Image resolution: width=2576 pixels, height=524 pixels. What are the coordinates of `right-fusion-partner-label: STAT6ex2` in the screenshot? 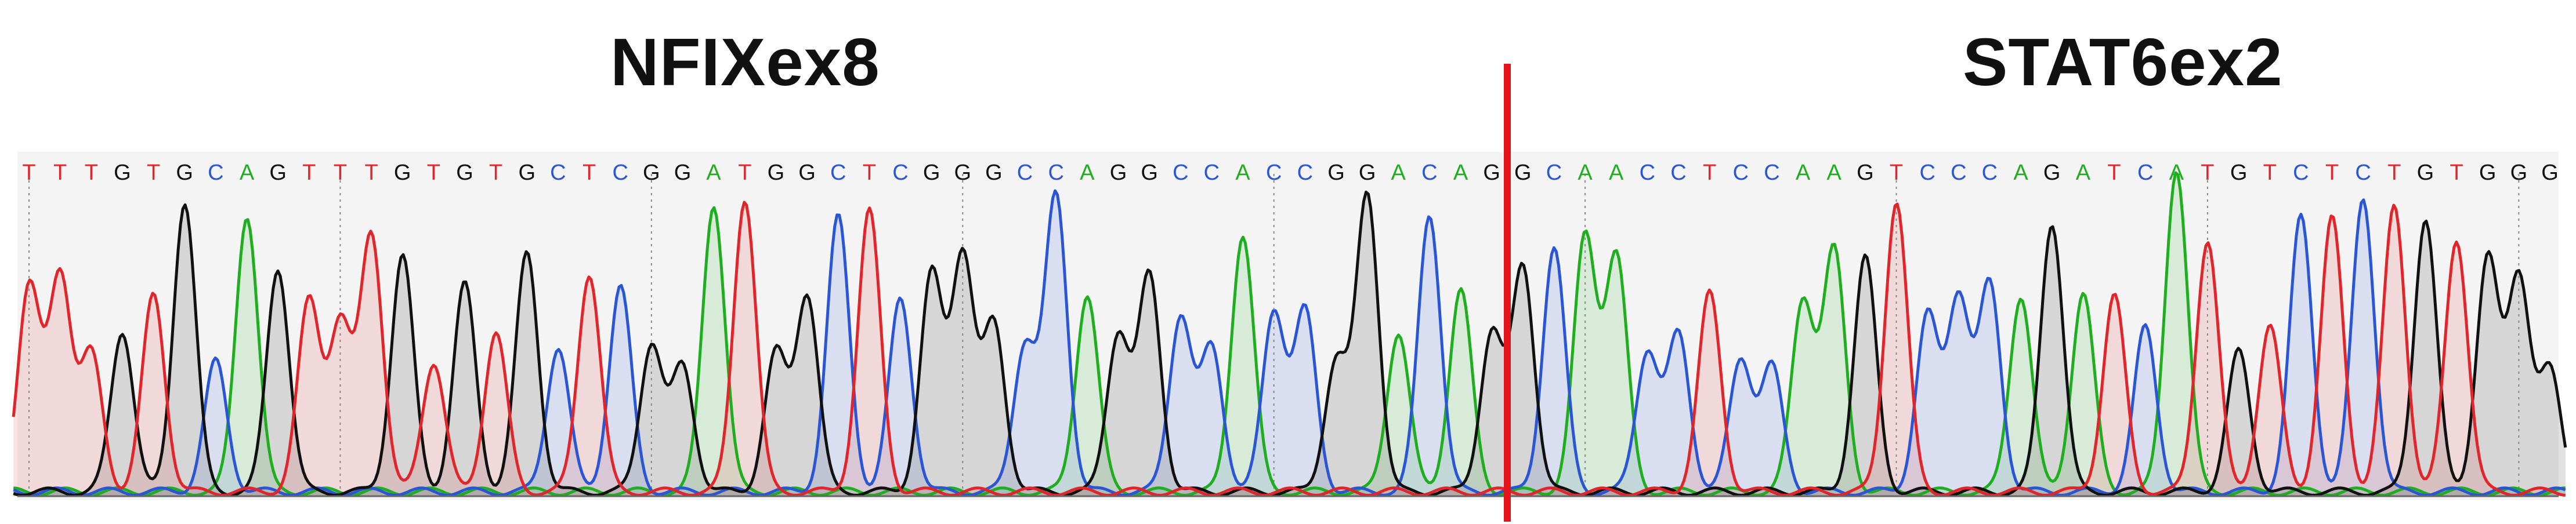 It's located at (2123, 62).